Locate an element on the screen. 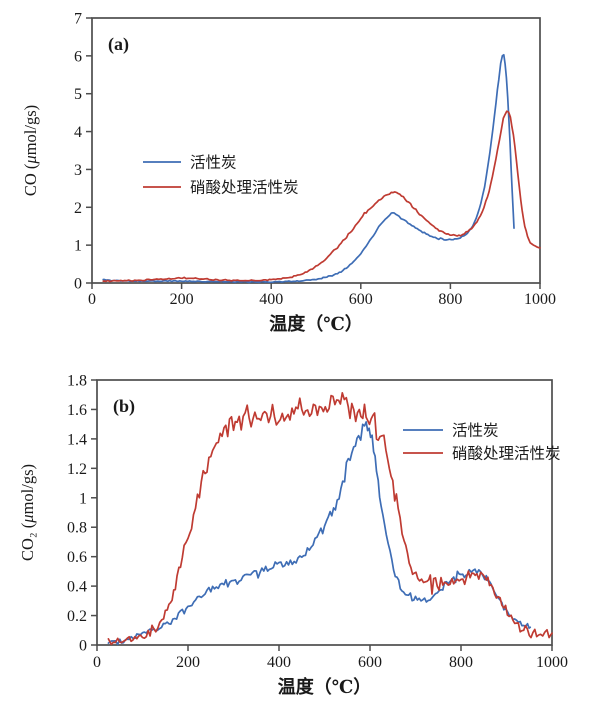  y-tick-label: 4 is located at coordinates (78, 132).